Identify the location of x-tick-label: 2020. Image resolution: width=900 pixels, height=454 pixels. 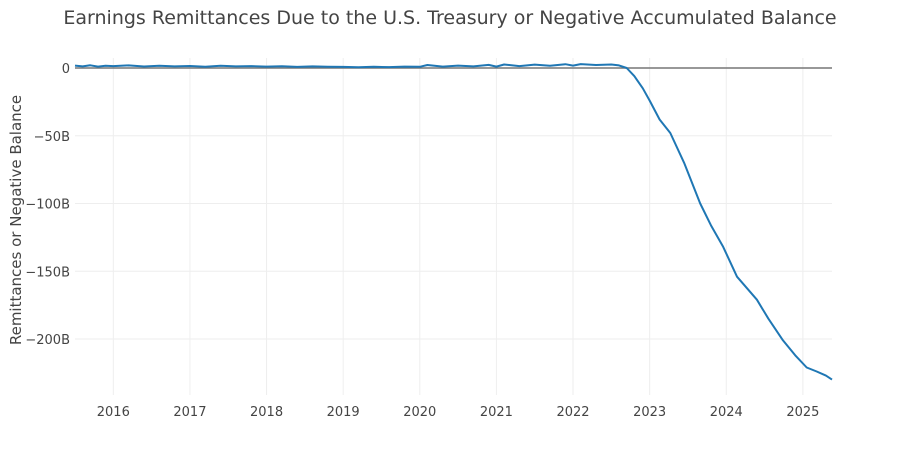
(419, 412).